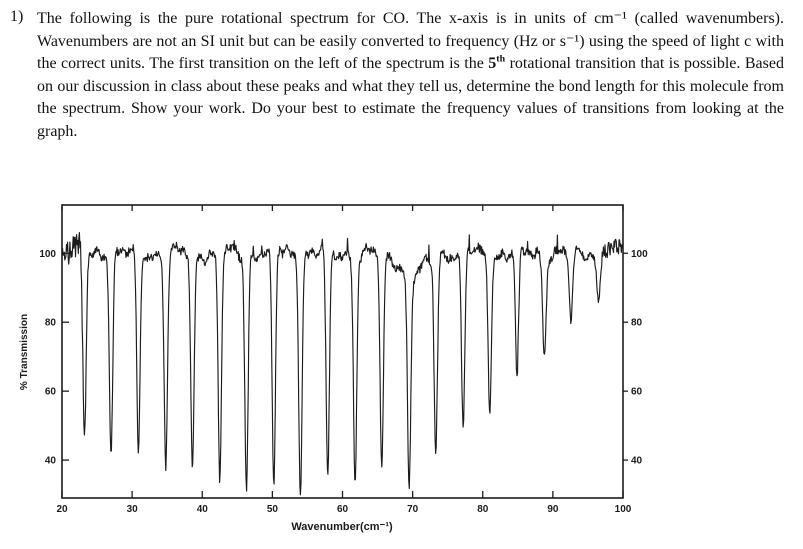 The image size is (803, 549). Describe the element at coordinates (62, 509) in the screenshot. I see `svg-text: 20` at that location.